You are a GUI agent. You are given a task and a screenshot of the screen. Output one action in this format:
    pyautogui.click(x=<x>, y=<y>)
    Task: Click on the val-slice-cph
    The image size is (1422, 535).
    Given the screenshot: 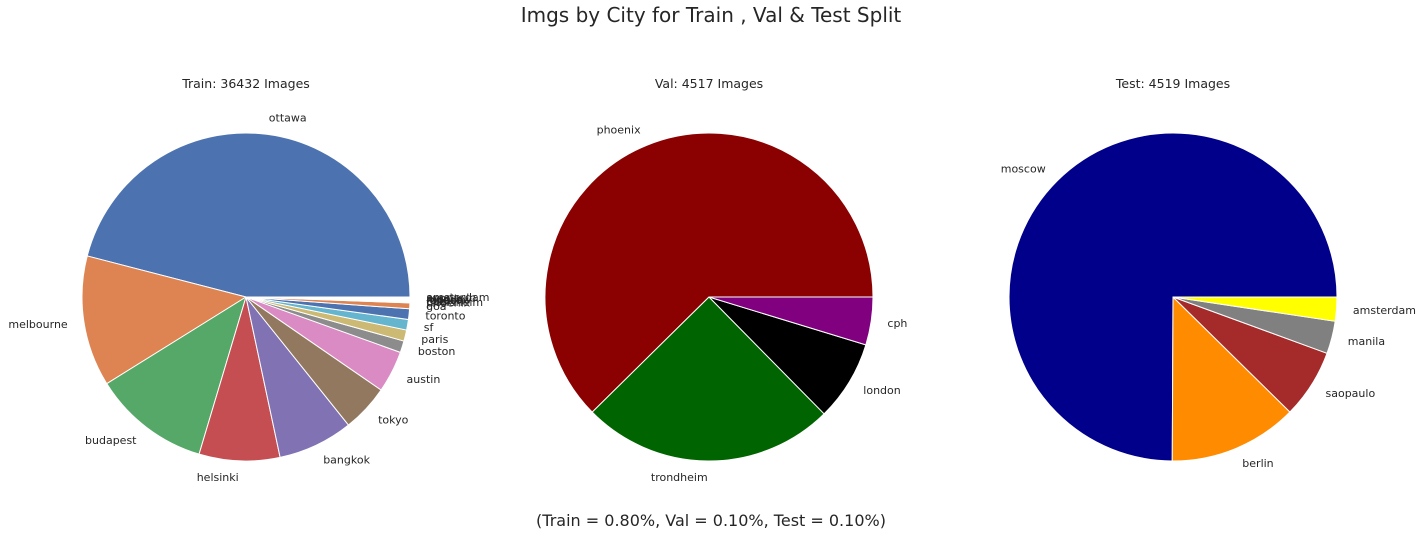 What is the action you would take?
    pyautogui.click(x=791, y=321)
    